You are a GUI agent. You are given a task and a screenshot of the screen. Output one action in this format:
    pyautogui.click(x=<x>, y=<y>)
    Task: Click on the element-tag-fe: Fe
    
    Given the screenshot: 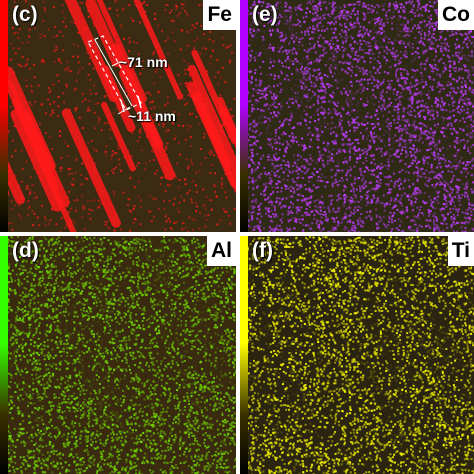 What is the action you would take?
    pyautogui.click(x=219, y=15)
    